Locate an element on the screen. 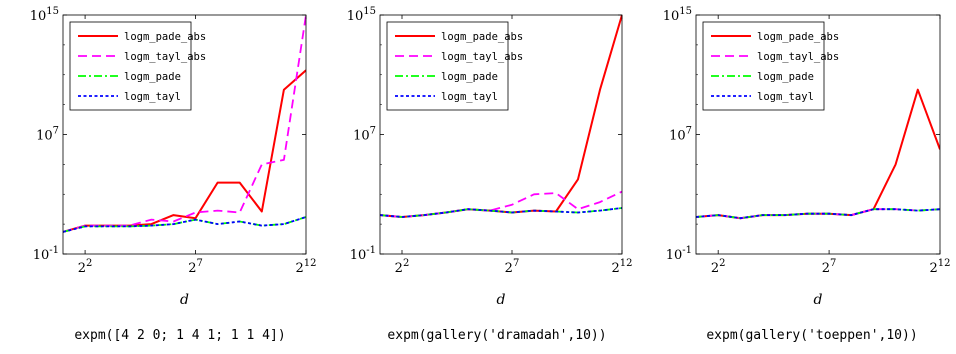 This screenshot has width=956, height=354. chart-caption-1: expm([4 2 0; 1 4 1; 1 1 4]) is located at coordinates (180, 335).